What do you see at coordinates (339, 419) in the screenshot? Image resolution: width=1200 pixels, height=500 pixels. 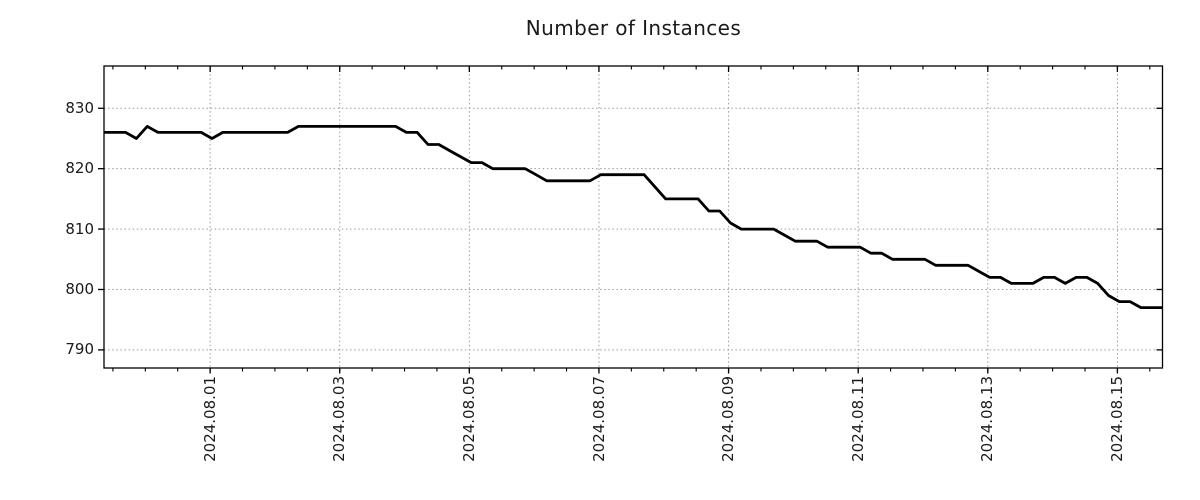 I see `x-tick-label: 2024.08.03` at bounding box center [339, 419].